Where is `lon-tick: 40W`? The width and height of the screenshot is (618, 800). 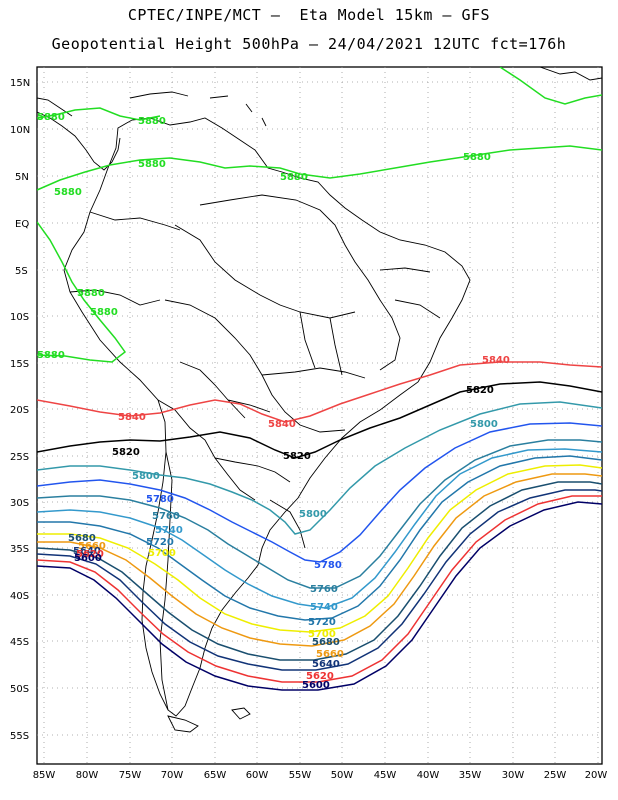 lon-tick: 40W is located at coordinates (428, 775).